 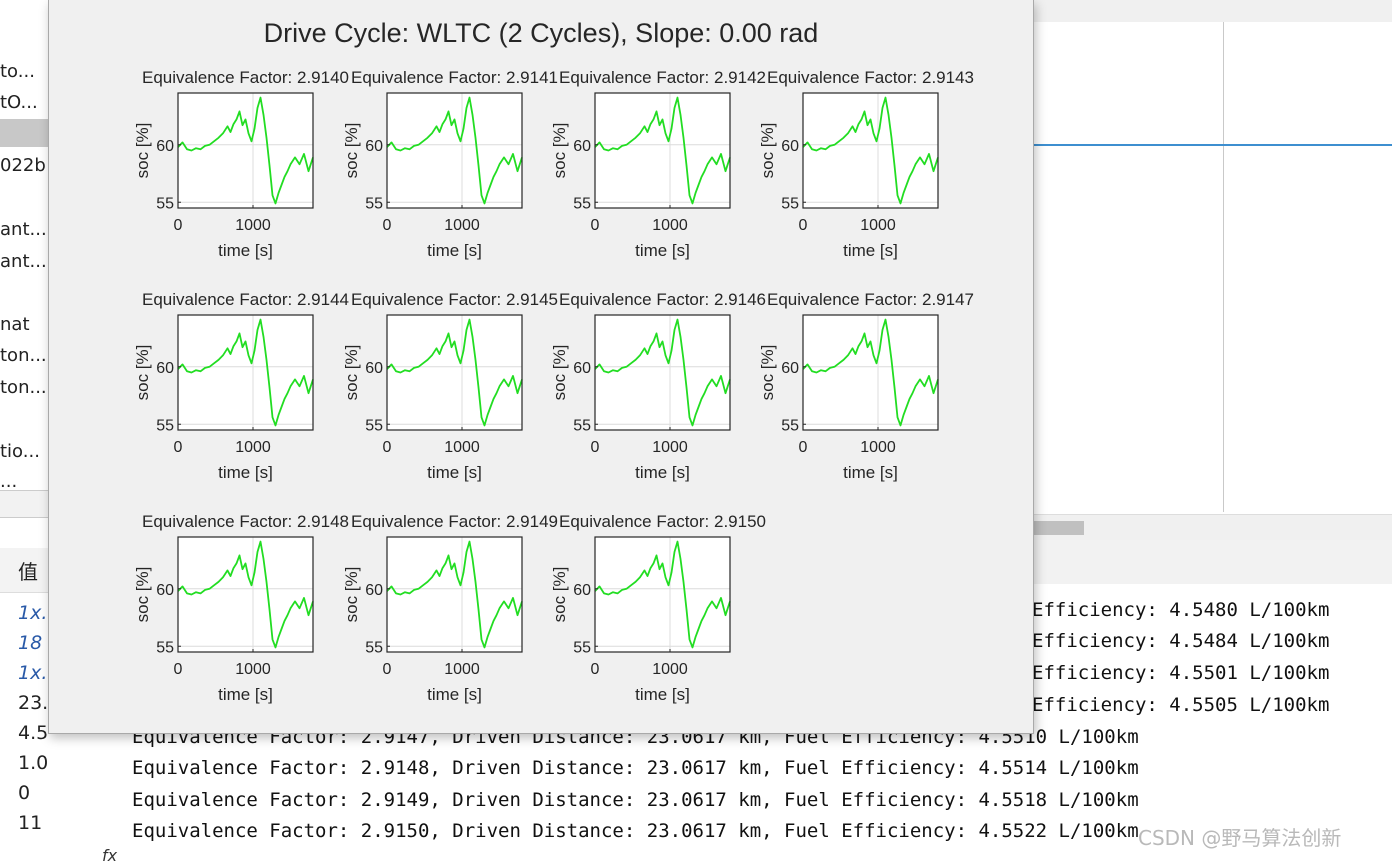 What do you see at coordinates (23, 165) in the screenshot?
I see `file-item: 022b` at bounding box center [23, 165].